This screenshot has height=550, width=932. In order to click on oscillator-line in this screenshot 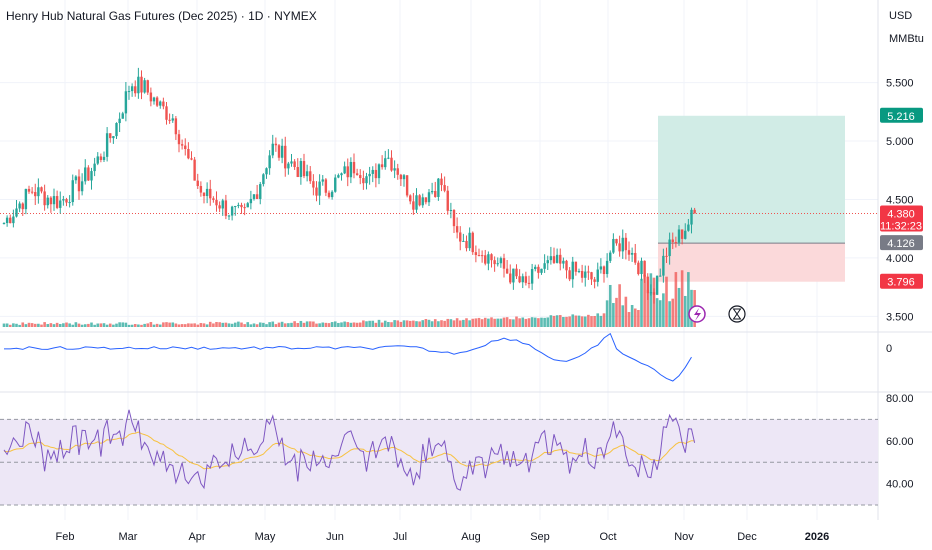, I will do `click(348, 357)`.